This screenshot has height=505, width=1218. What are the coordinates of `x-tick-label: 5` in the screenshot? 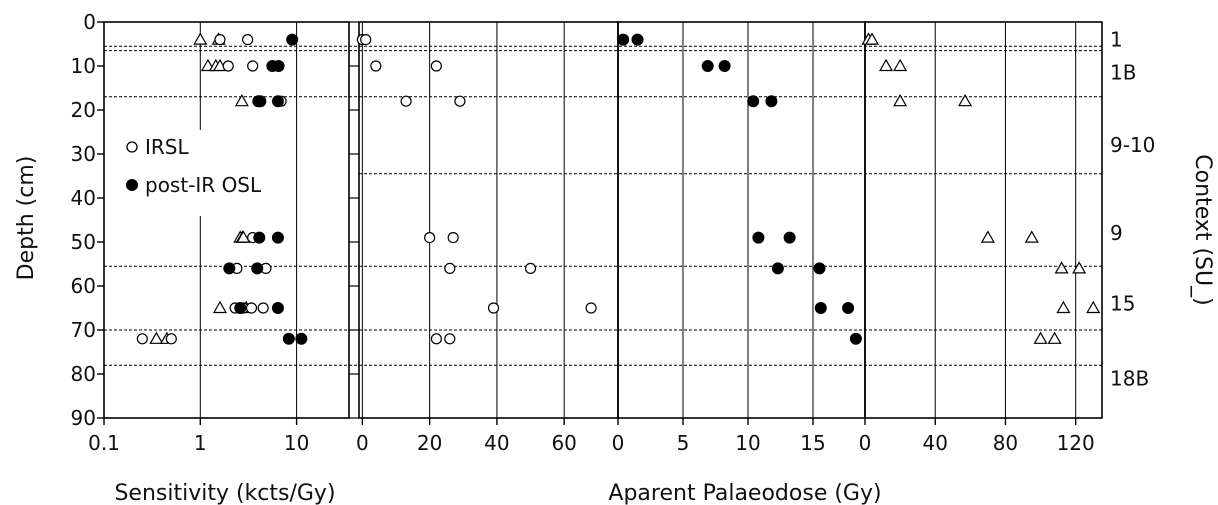 It's located at (683, 443).